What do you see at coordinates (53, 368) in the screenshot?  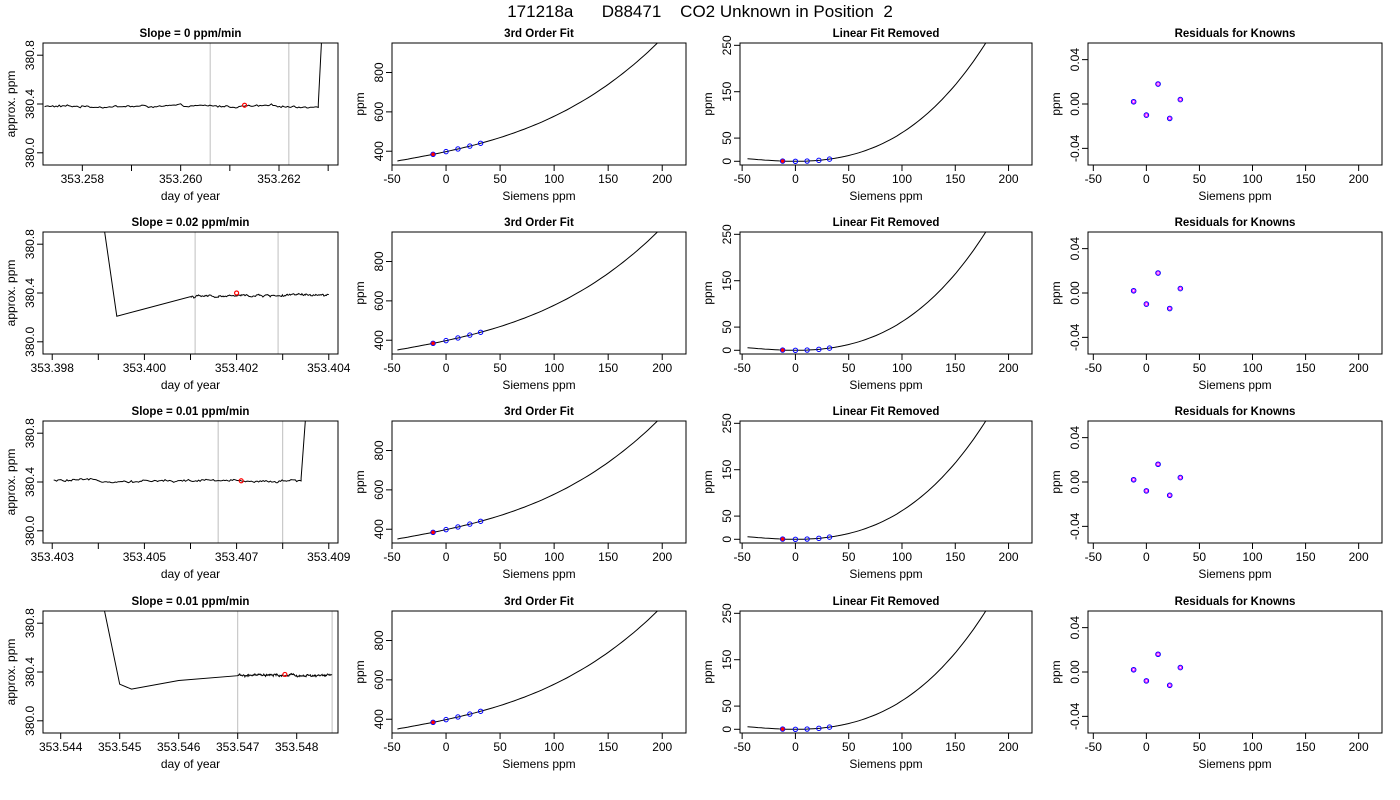 I see `x-tick-label: 353.398` at bounding box center [53, 368].